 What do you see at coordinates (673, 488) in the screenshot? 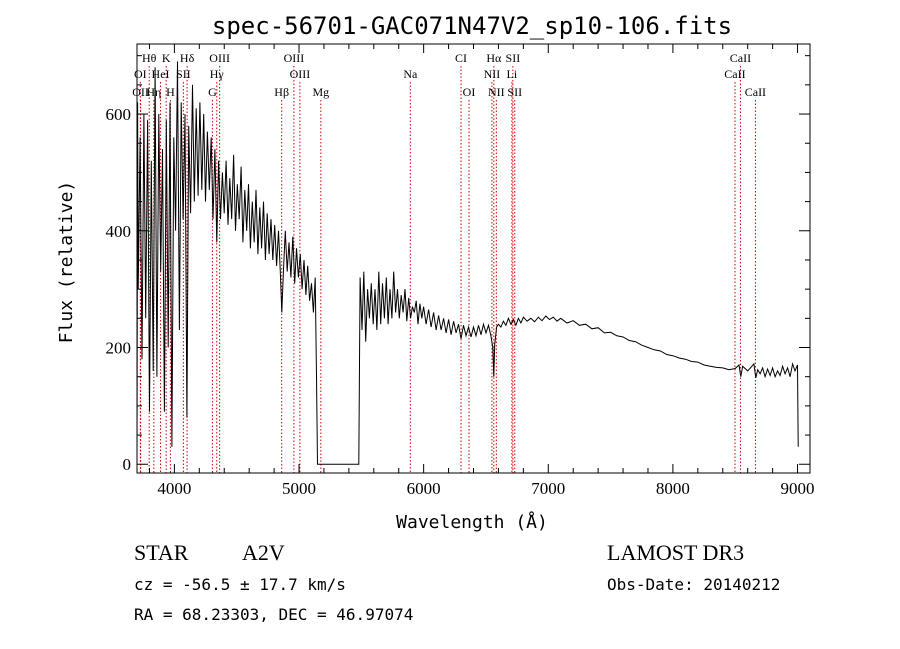
I see `x-tick-label: 8000` at bounding box center [673, 488].